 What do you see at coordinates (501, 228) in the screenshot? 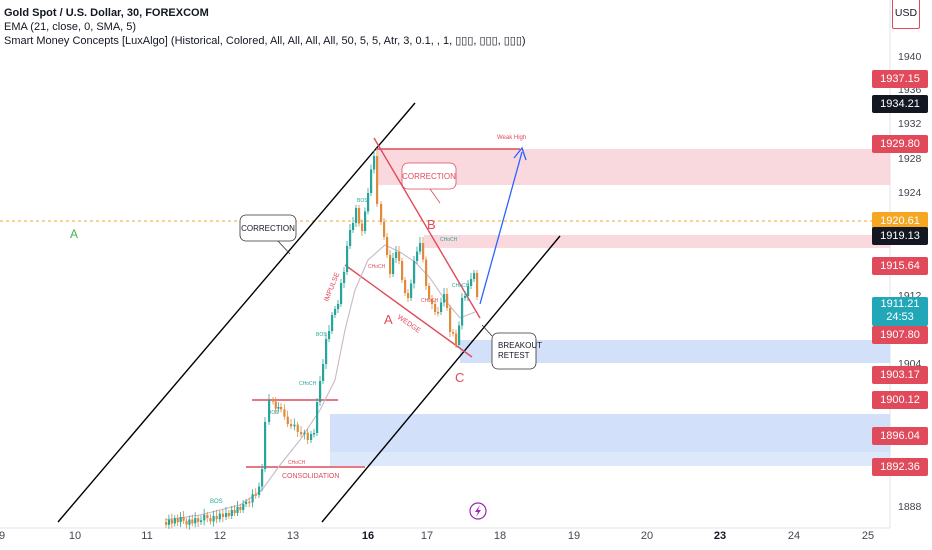
I see `target-arrow` at bounding box center [501, 228].